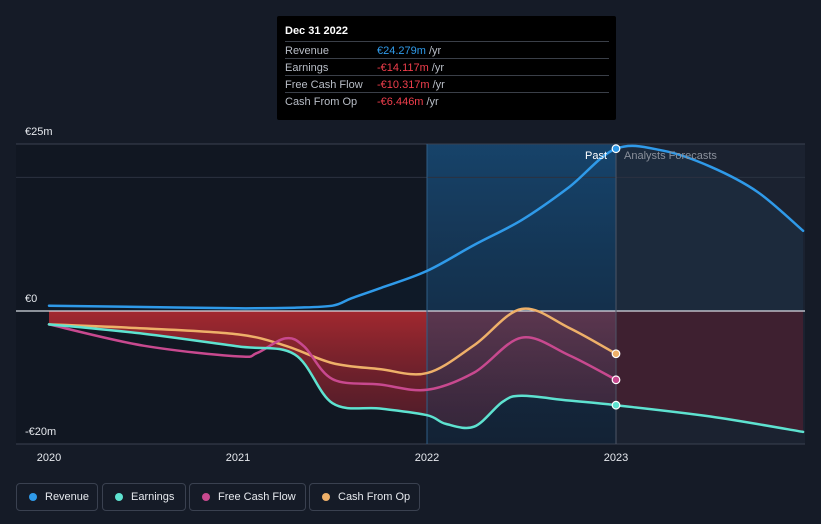 The image size is (821, 524). What do you see at coordinates (670, 156) in the screenshot?
I see `forecast-label: Analysts Forecasts` at bounding box center [670, 156].